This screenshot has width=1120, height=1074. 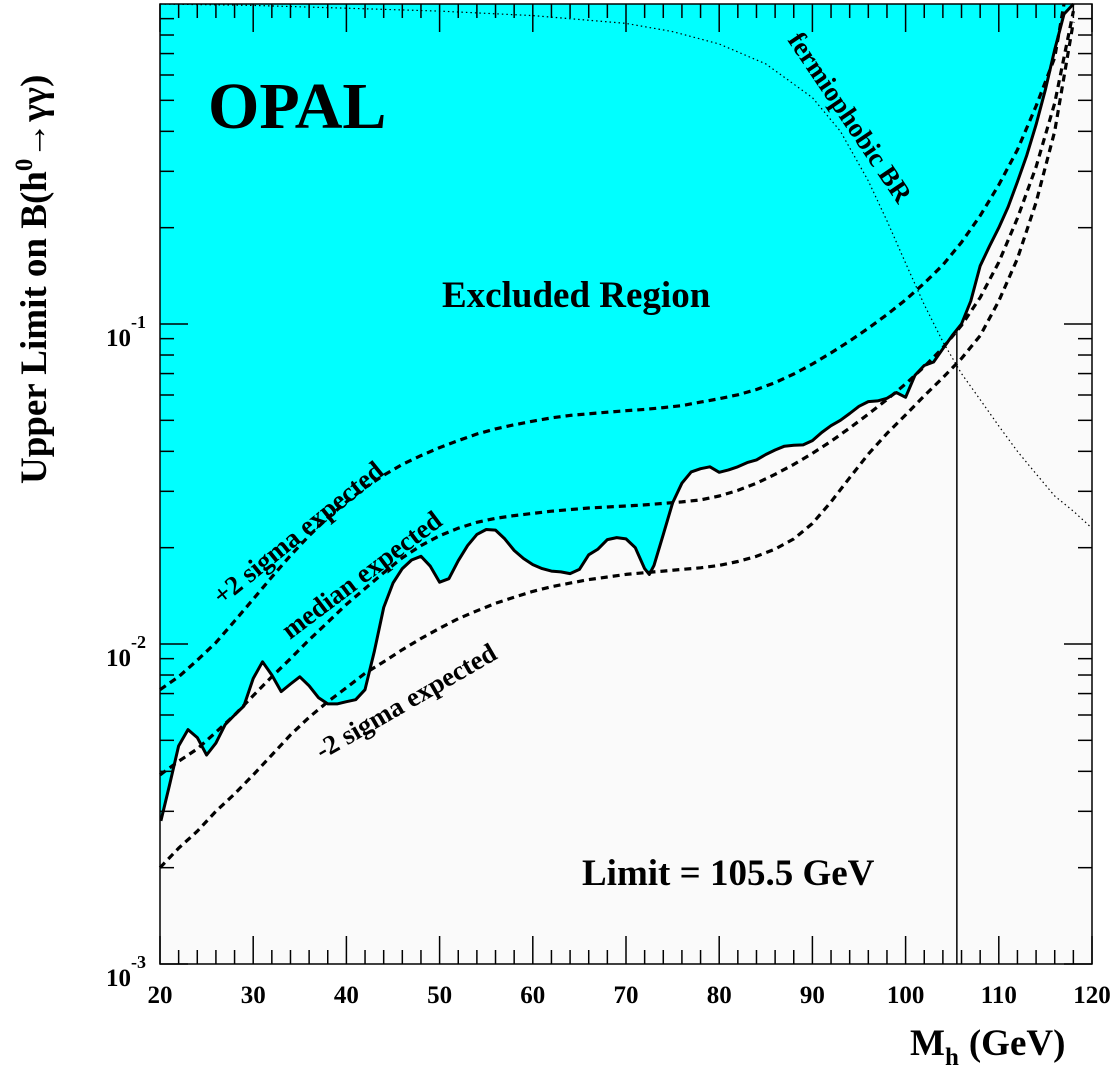 I want to click on x-tick-label: 120, so click(x=1092, y=995).